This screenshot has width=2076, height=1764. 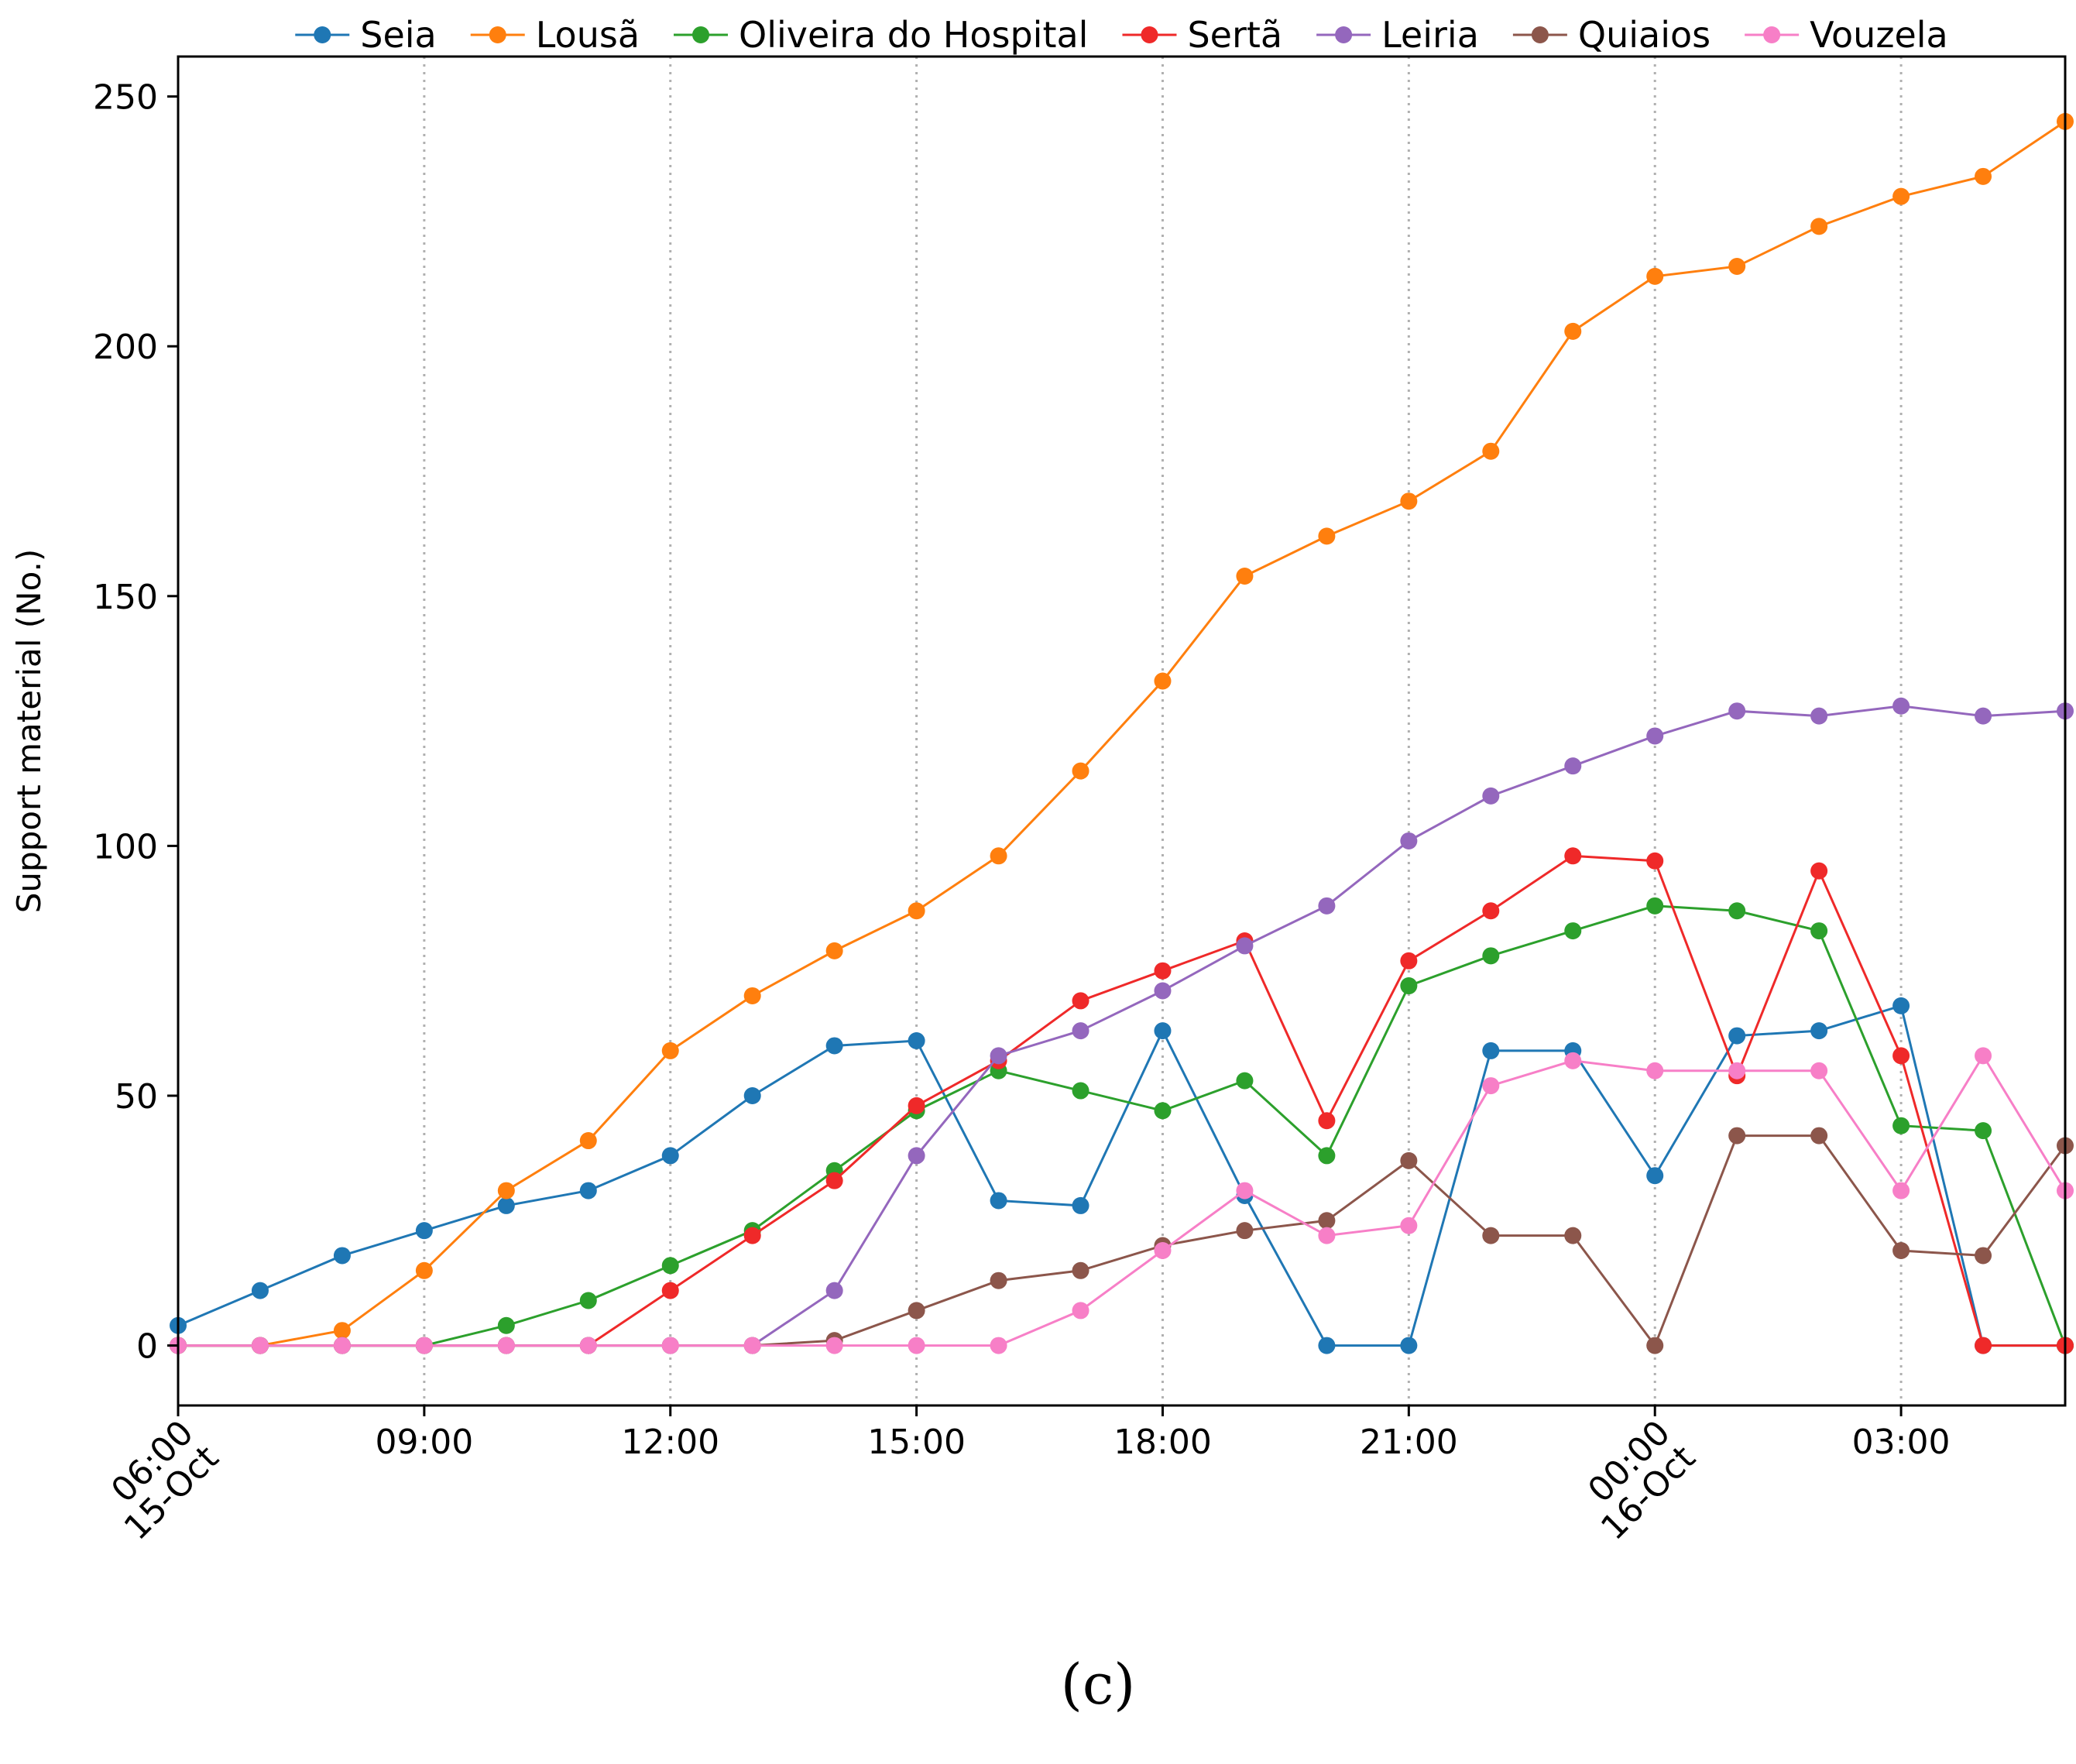 I want to click on y-tick-label-4: 200, so click(x=125, y=347).